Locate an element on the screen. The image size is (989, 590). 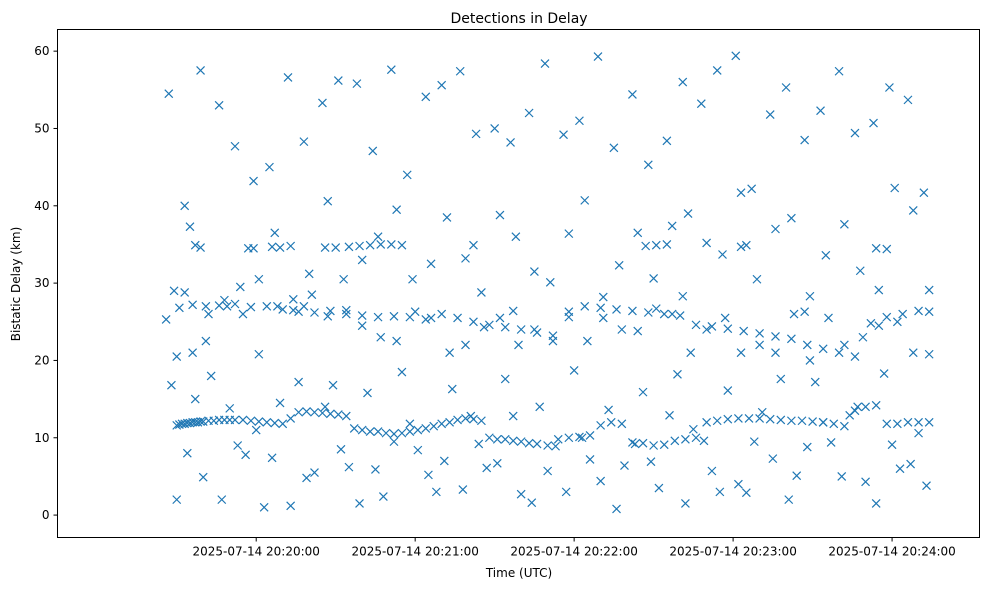
chart-title: Detections in Delay is located at coordinates (518, 19).